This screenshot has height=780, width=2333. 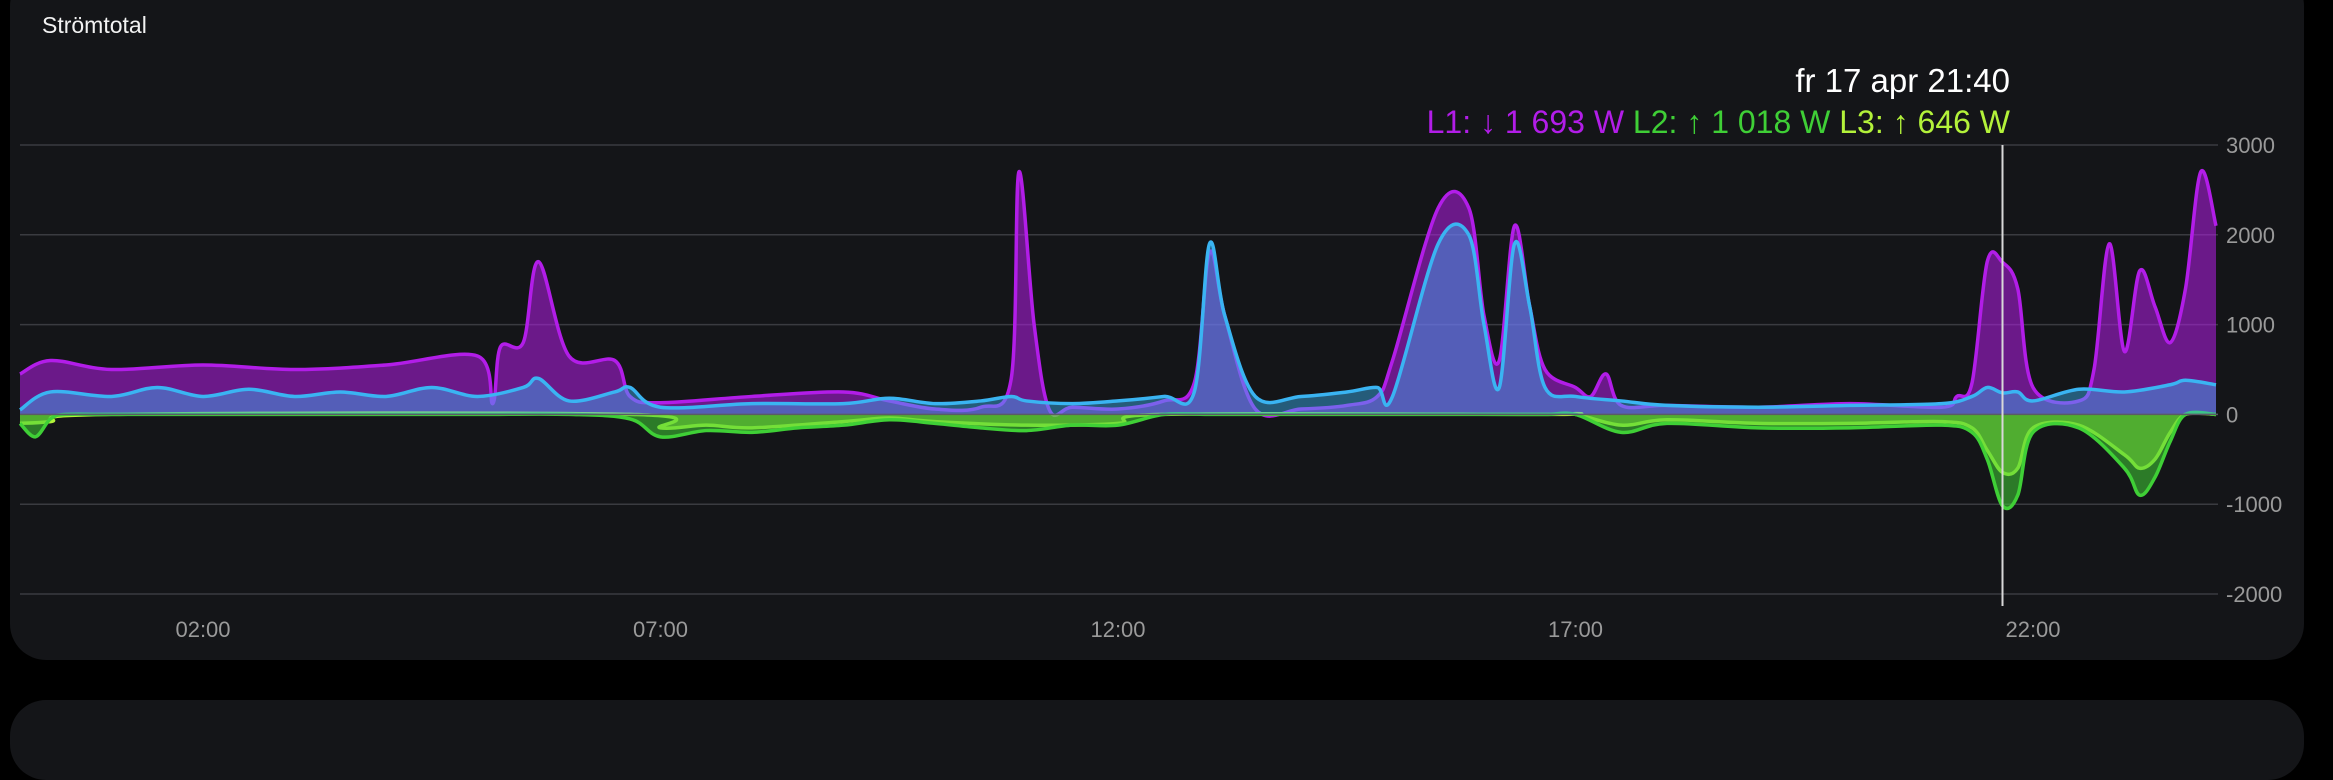 What do you see at coordinates (2250, 145) in the screenshot?
I see `y-tick-label: 3000` at bounding box center [2250, 145].